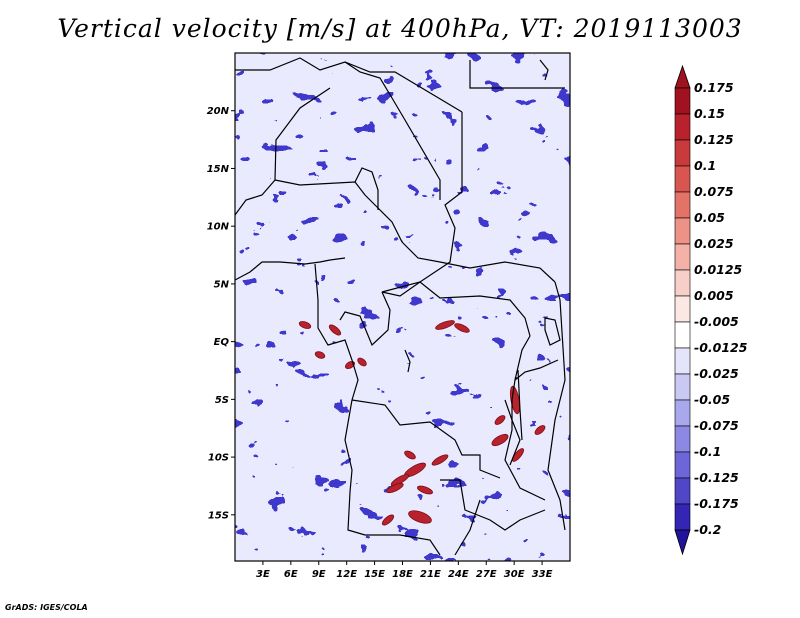 Image resolution: width=800 pixels, height=618 pixels. I want to click on grads-credit: GrADS: IGES/COLA, so click(46, 607).